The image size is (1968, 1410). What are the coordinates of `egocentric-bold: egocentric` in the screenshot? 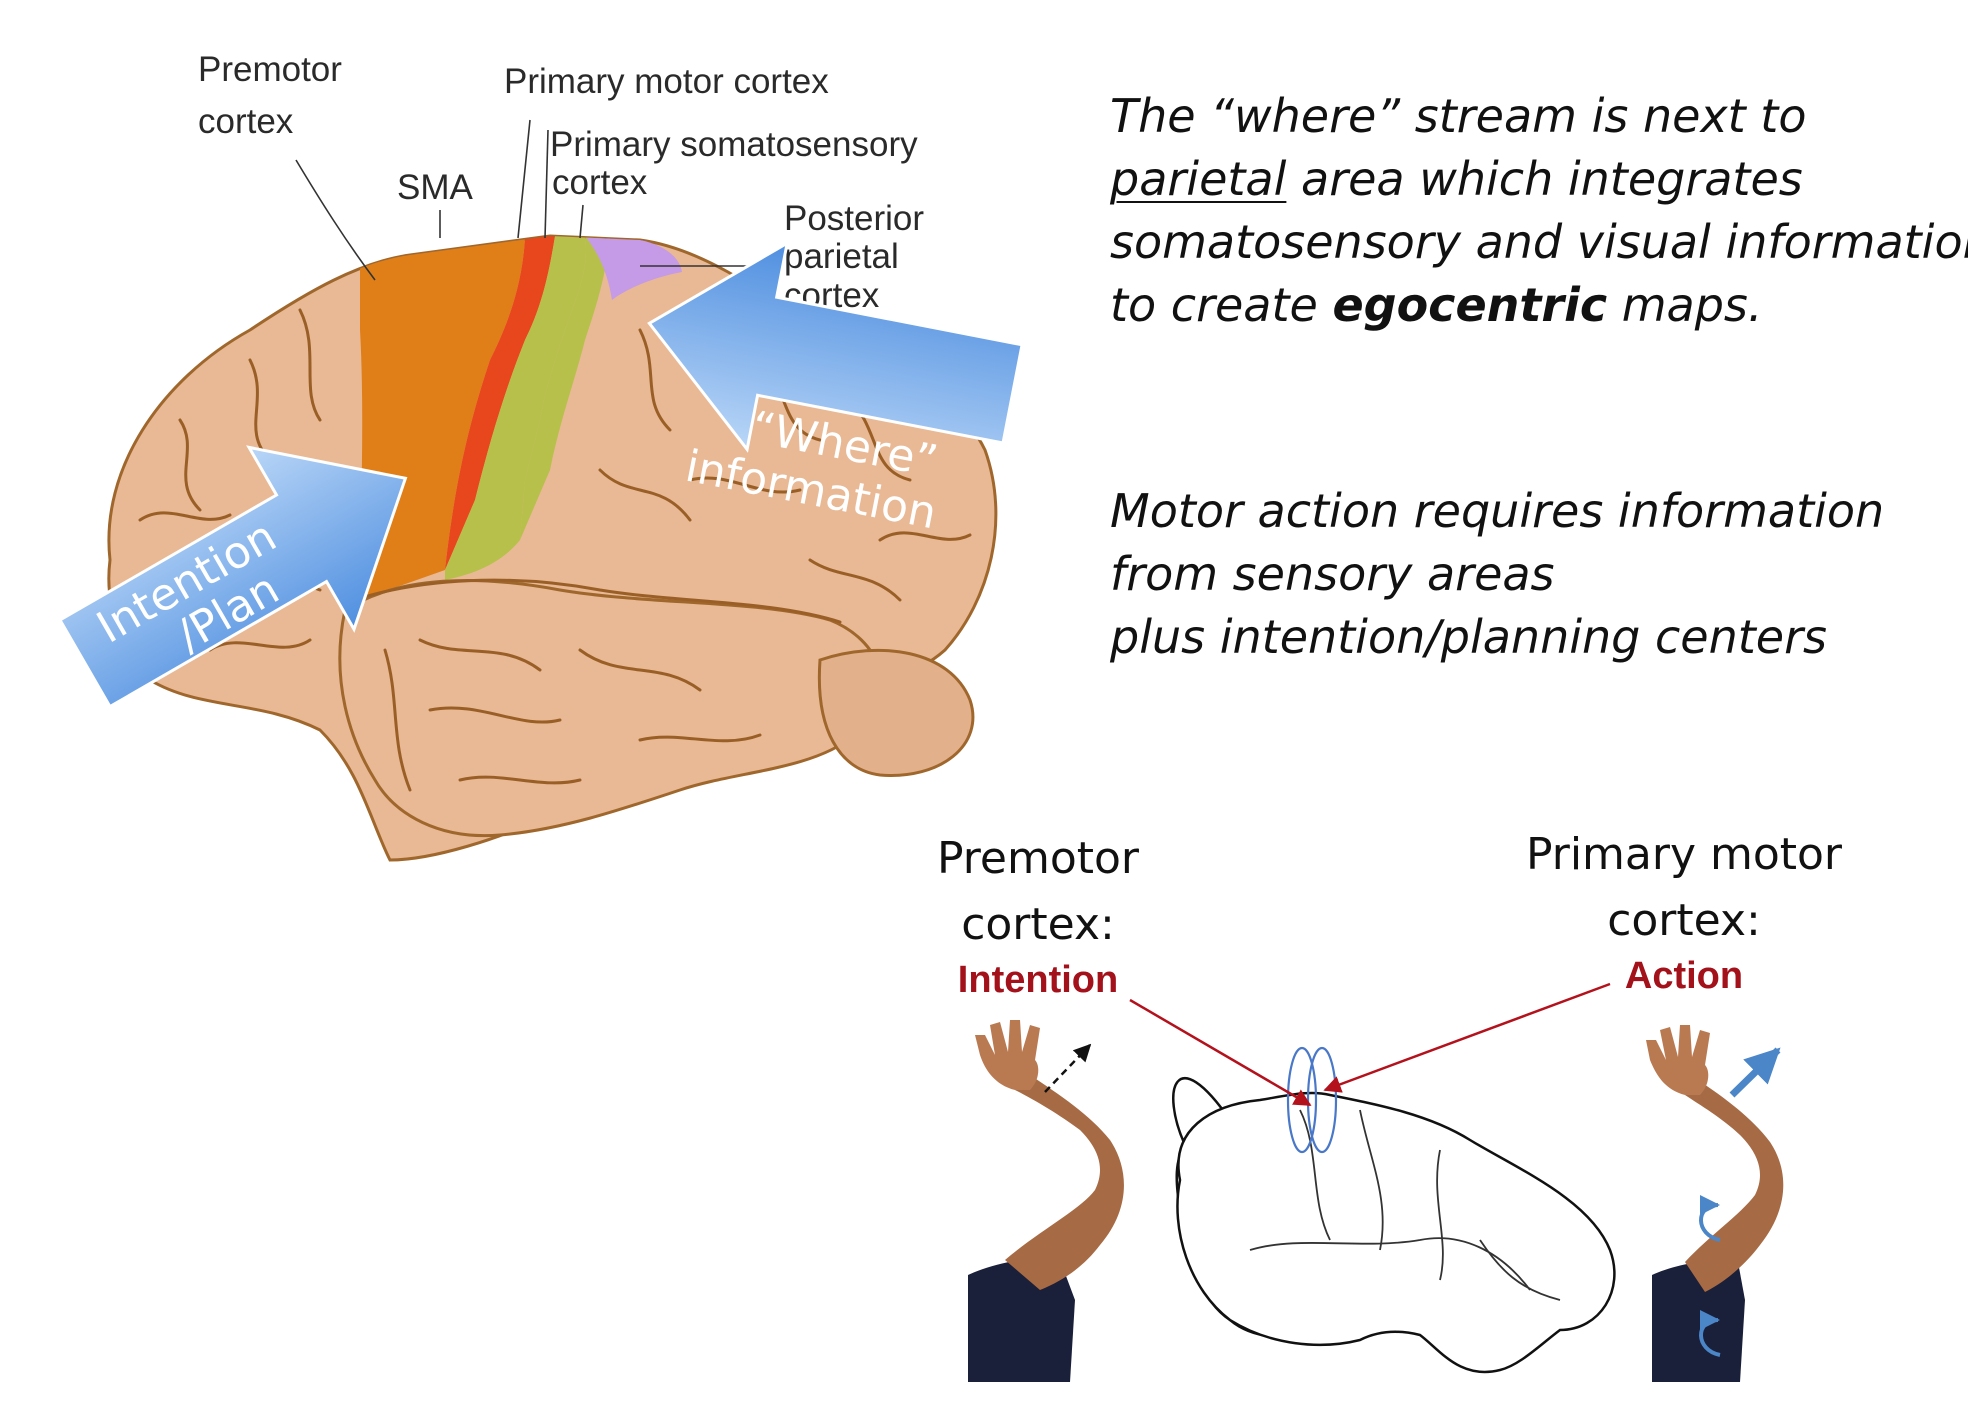 It's located at (1470, 305).